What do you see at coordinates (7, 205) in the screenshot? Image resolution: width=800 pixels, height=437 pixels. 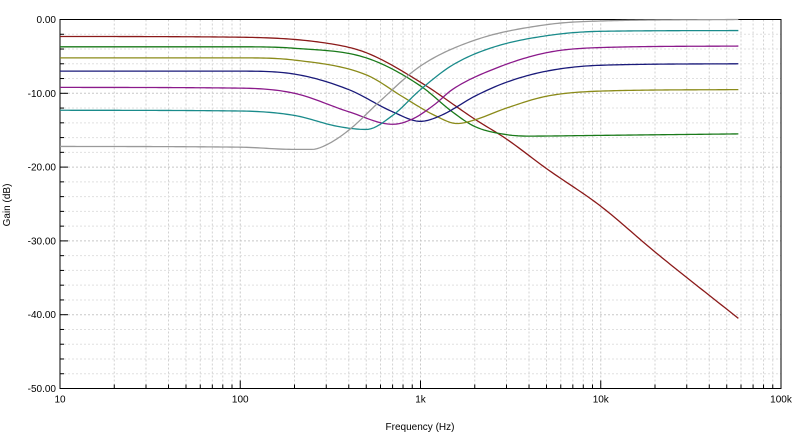 I see `y-axis-label: Gain (dB)` at bounding box center [7, 205].